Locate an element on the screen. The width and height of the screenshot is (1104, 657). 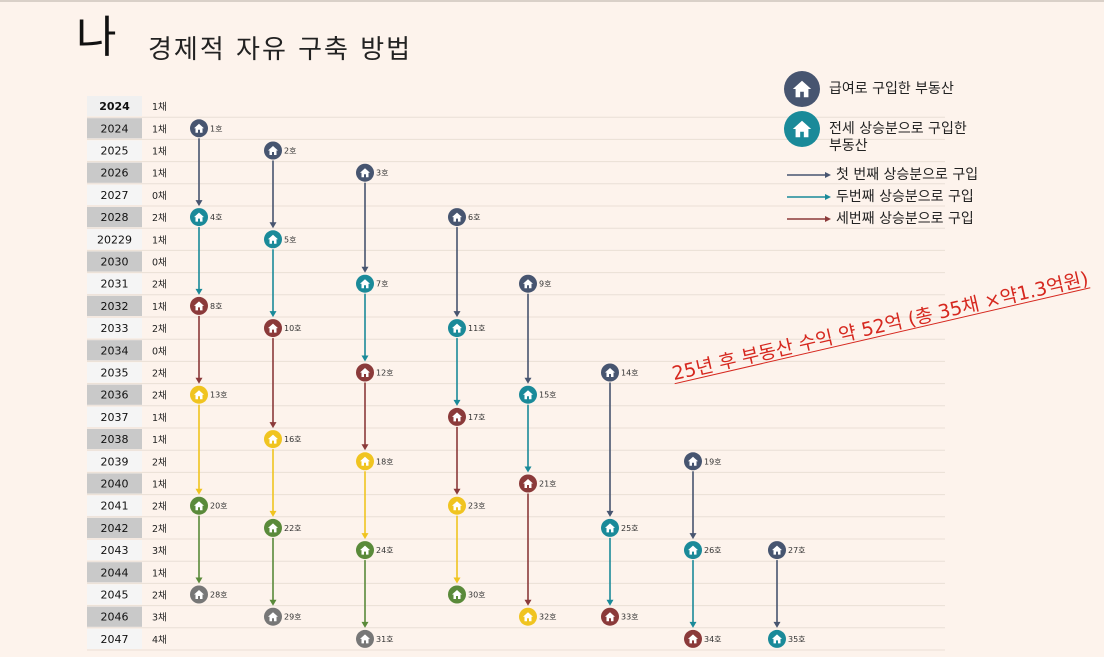
property-node: 29호 is located at coordinates (283, 616).